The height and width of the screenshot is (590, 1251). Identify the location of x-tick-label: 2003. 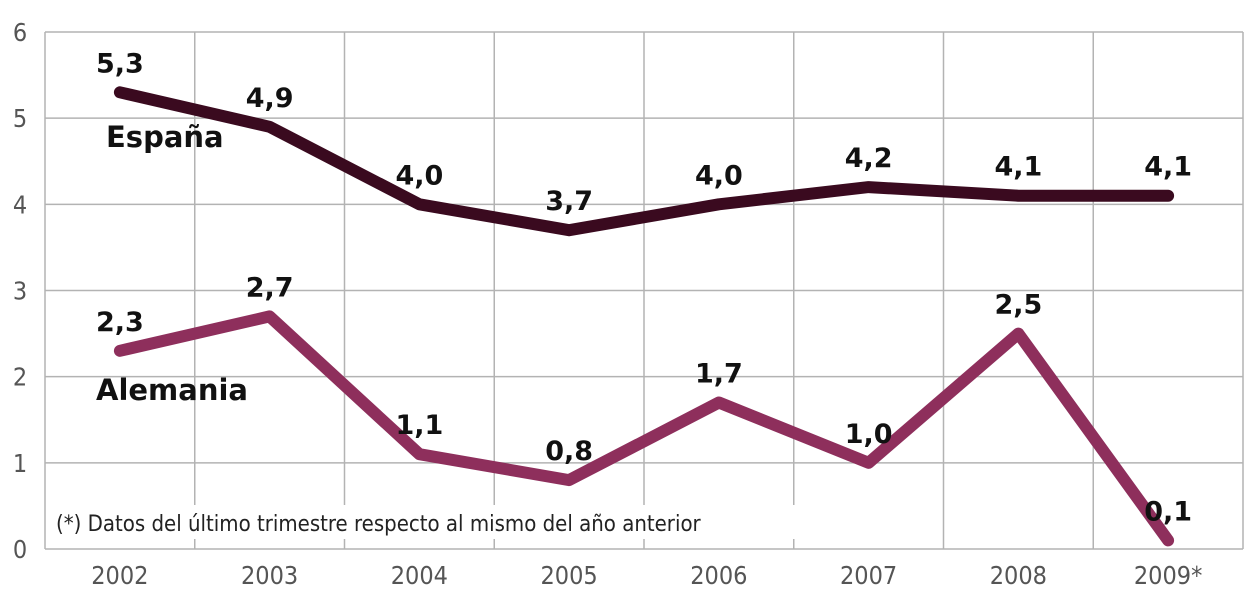
(269, 575).